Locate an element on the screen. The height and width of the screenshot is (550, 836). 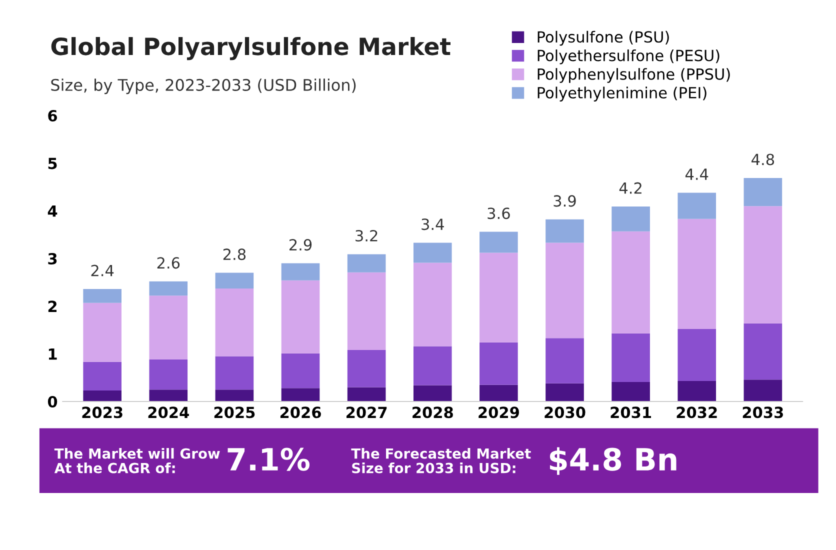
legend-label: Polyphenylsulfone (PPSU) is located at coordinates (634, 75).